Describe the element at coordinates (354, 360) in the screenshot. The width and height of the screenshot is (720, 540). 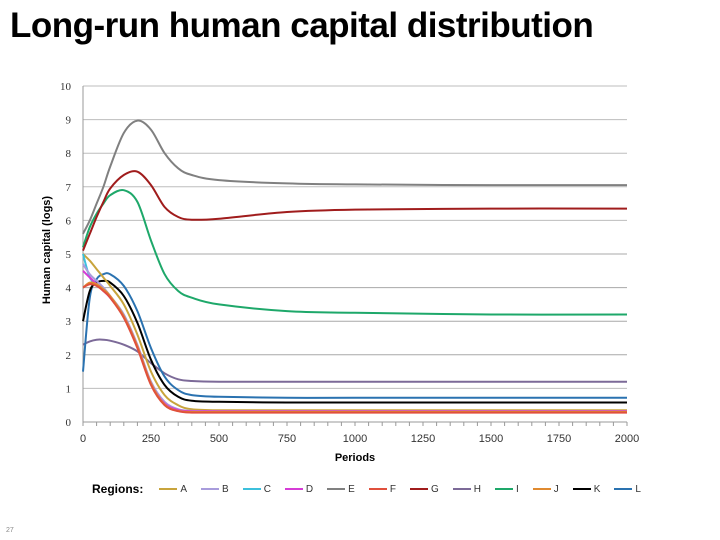
I see `series-line-h` at that location.